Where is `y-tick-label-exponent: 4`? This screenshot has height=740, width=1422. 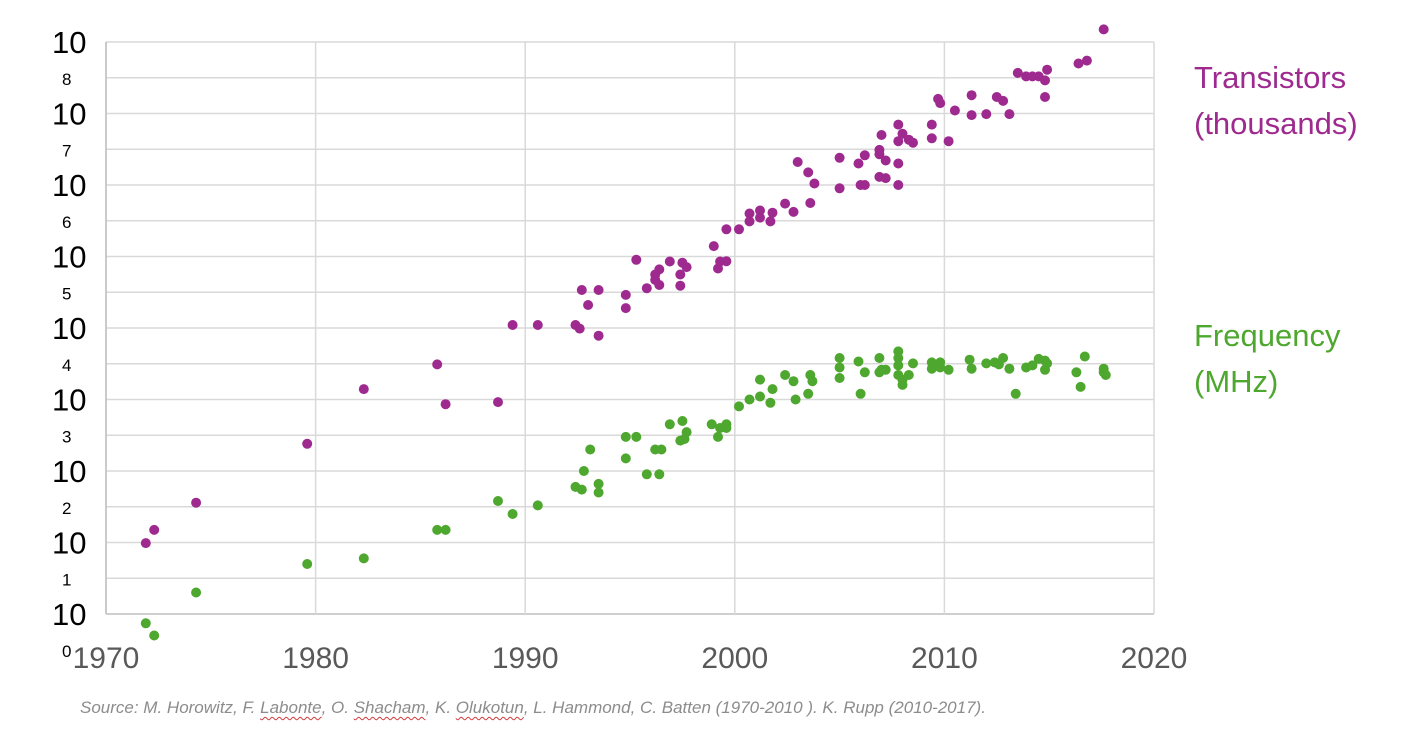
y-tick-label-exponent: 4 is located at coordinates (66, 365).